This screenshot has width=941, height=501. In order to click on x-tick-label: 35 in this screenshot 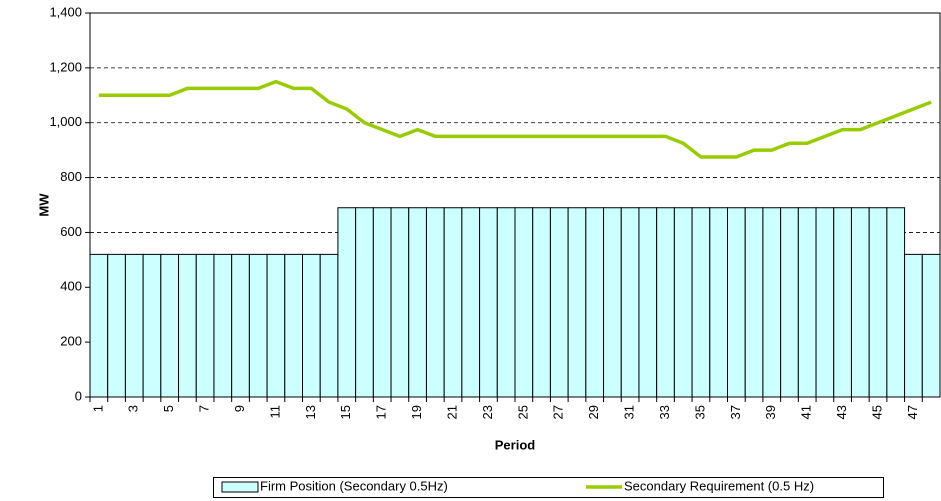, I will do `click(699, 412)`.